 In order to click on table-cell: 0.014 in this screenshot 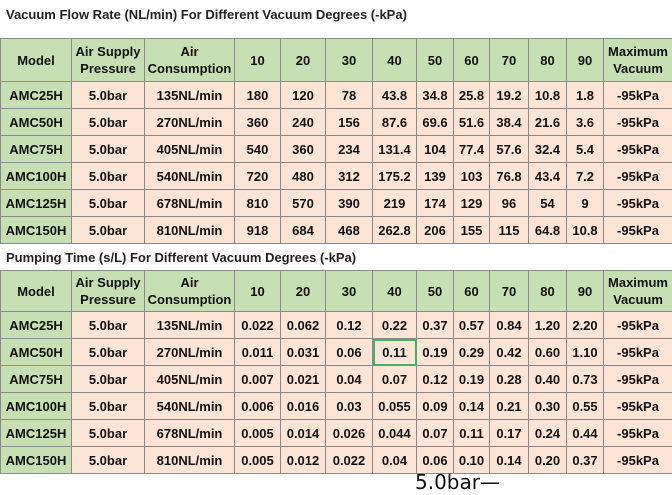, I will do `click(303, 433)`.